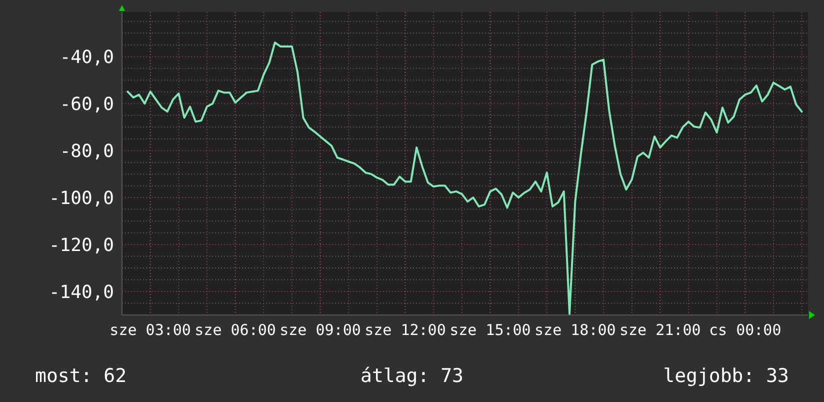 Image resolution: width=824 pixels, height=402 pixels. What do you see at coordinates (81, 376) in the screenshot?
I see `text: most: 62` at bounding box center [81, 376].